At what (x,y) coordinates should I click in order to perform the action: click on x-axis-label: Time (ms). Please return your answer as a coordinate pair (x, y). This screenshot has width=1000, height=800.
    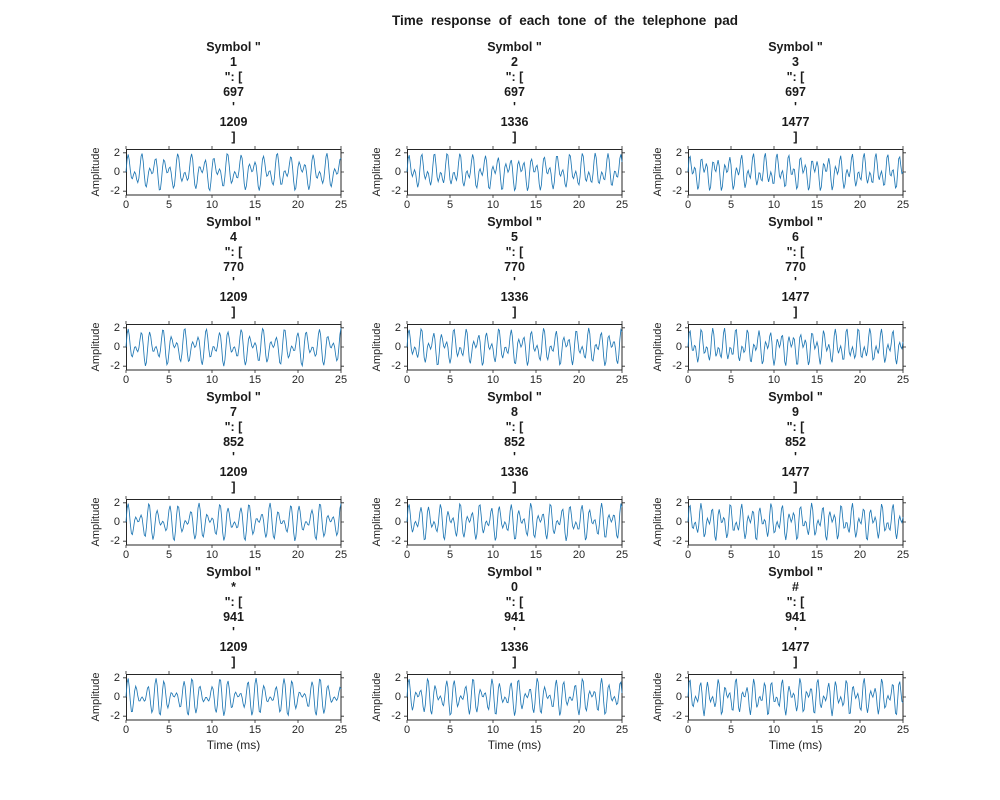
    Looking at the image, I should click on (514, 745).